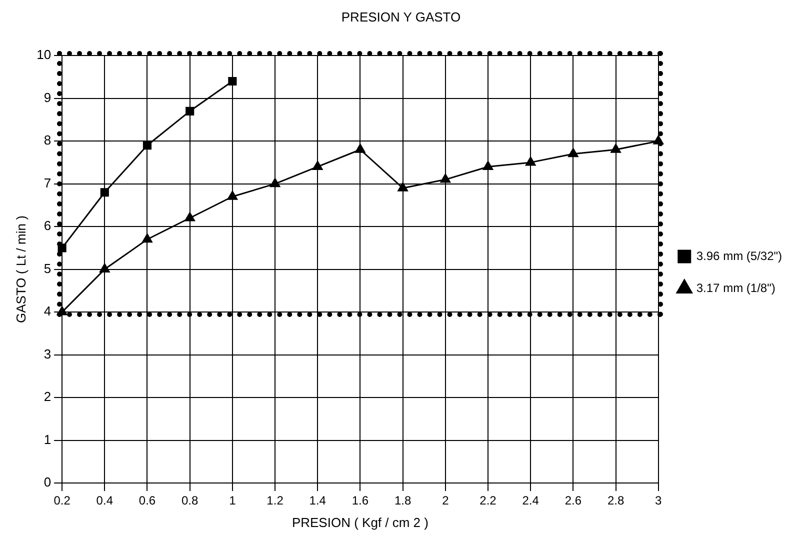 This screenshot has height=545, width=802. Describe the element at coordinates (105, 501) in the screenshot. I see `x-tick-label: 0.4` at that location.